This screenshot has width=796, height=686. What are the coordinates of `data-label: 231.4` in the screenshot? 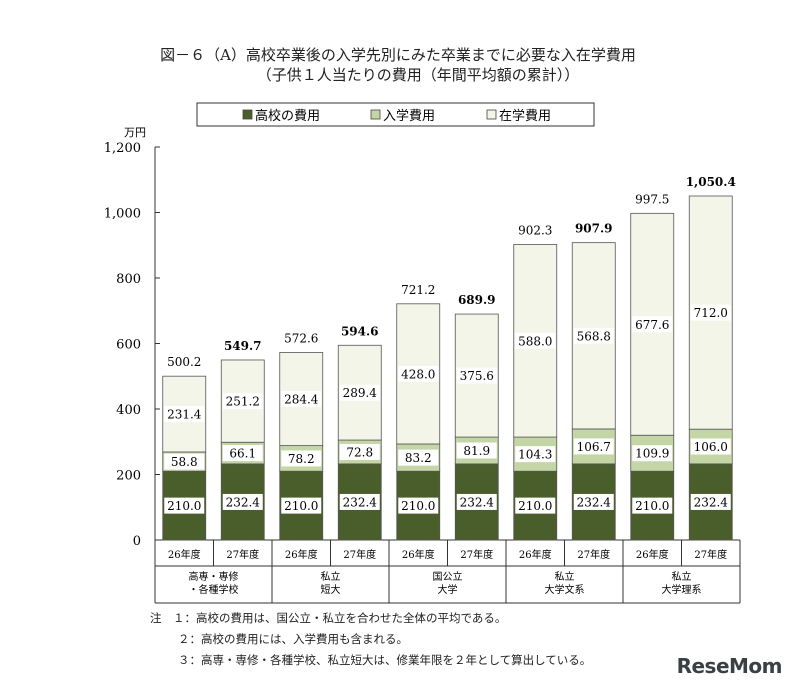 It's located at (184, 415).